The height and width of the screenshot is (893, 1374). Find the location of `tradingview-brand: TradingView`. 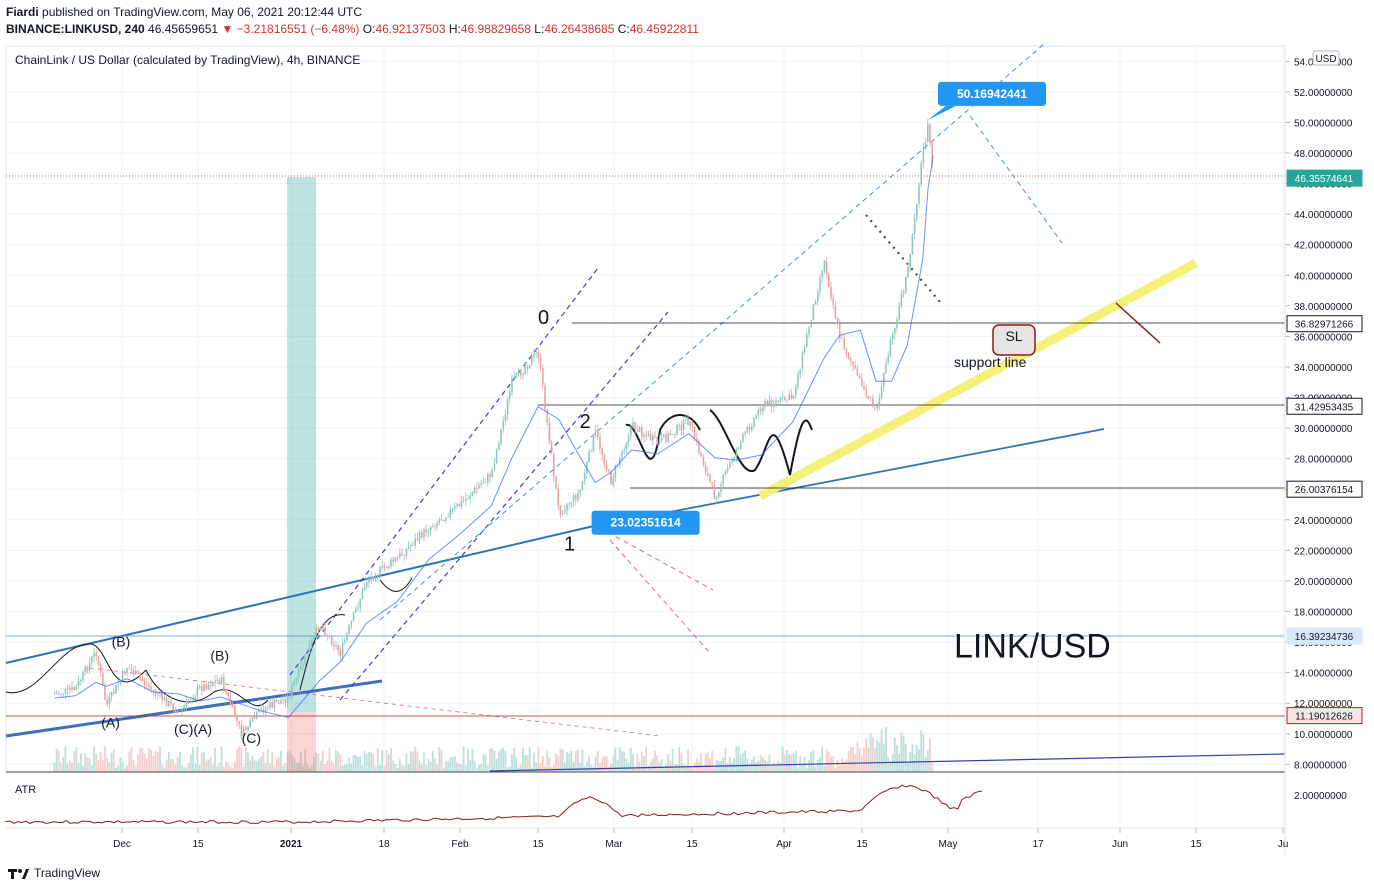

tradingview-brand: TradingView is located at coordinates (67, 873).